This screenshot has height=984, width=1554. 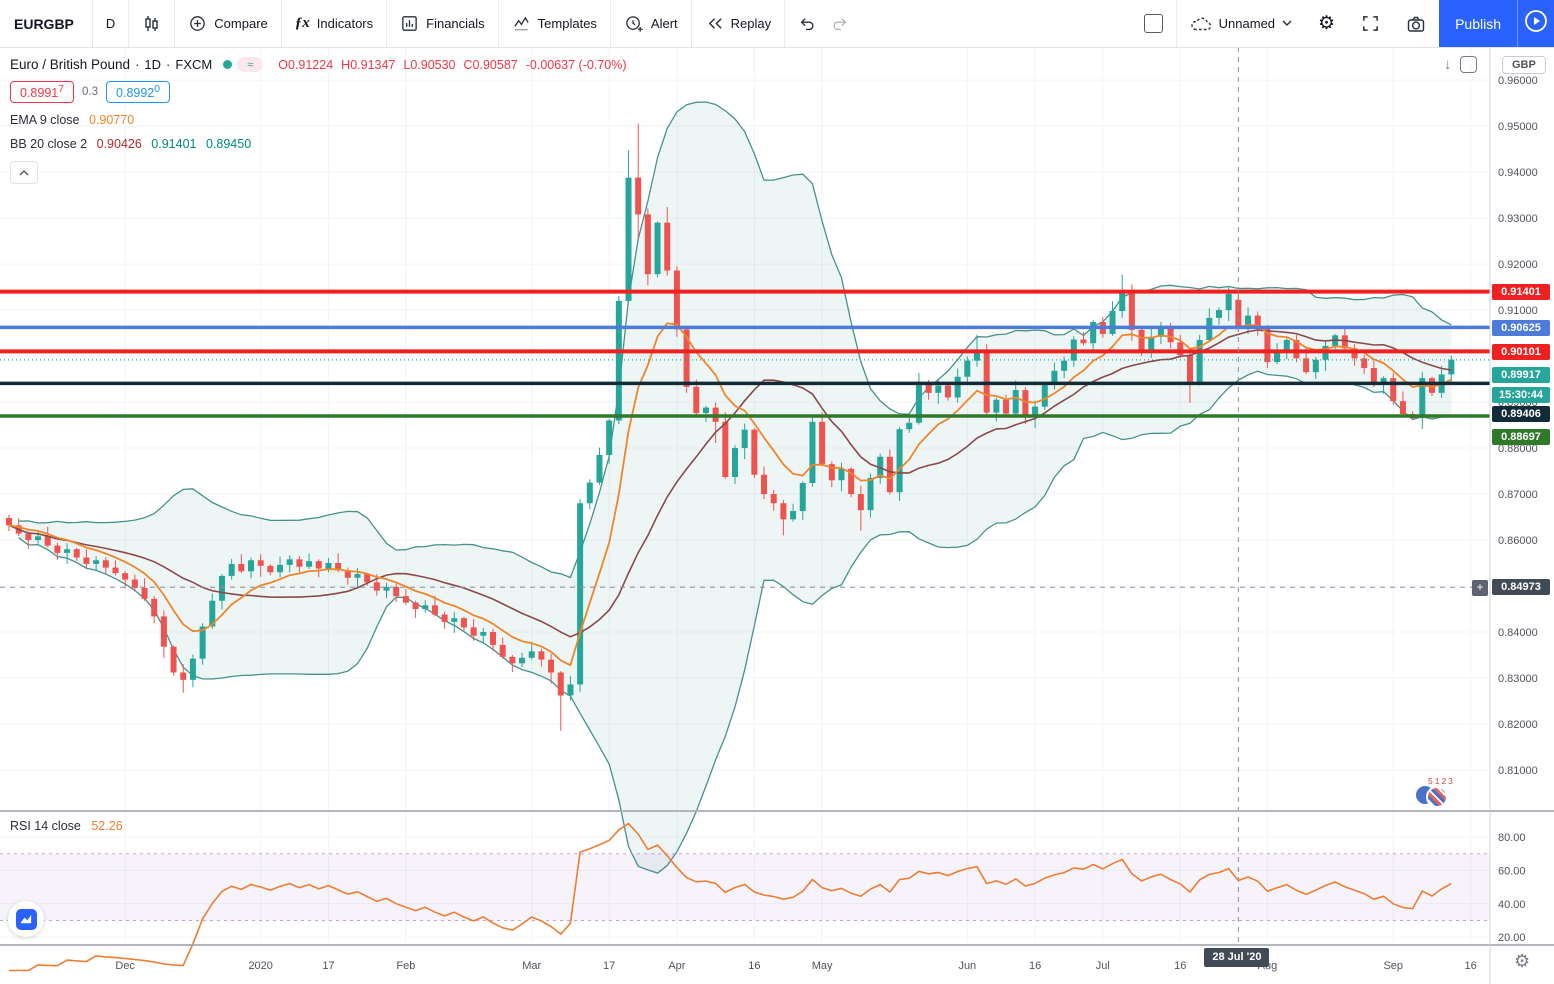 I want to click on tradingview-logo, so click(x=26, y=919).